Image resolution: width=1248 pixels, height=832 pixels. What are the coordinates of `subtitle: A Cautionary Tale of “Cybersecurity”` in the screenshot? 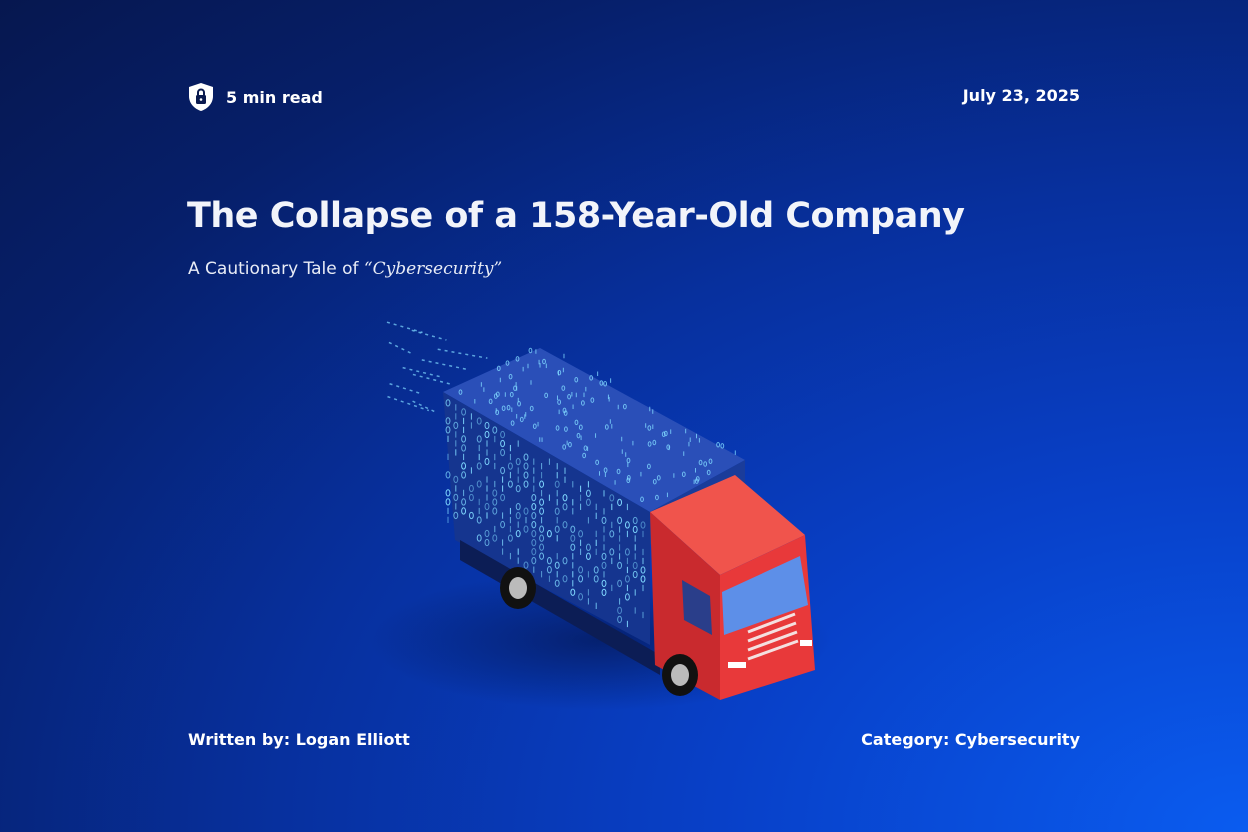 It's located at (345, 269).